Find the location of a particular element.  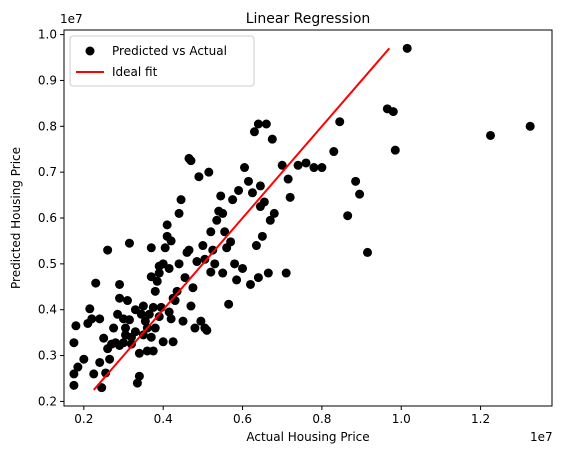

chart-title: Linear Regression is located at coordinates (308, 19).